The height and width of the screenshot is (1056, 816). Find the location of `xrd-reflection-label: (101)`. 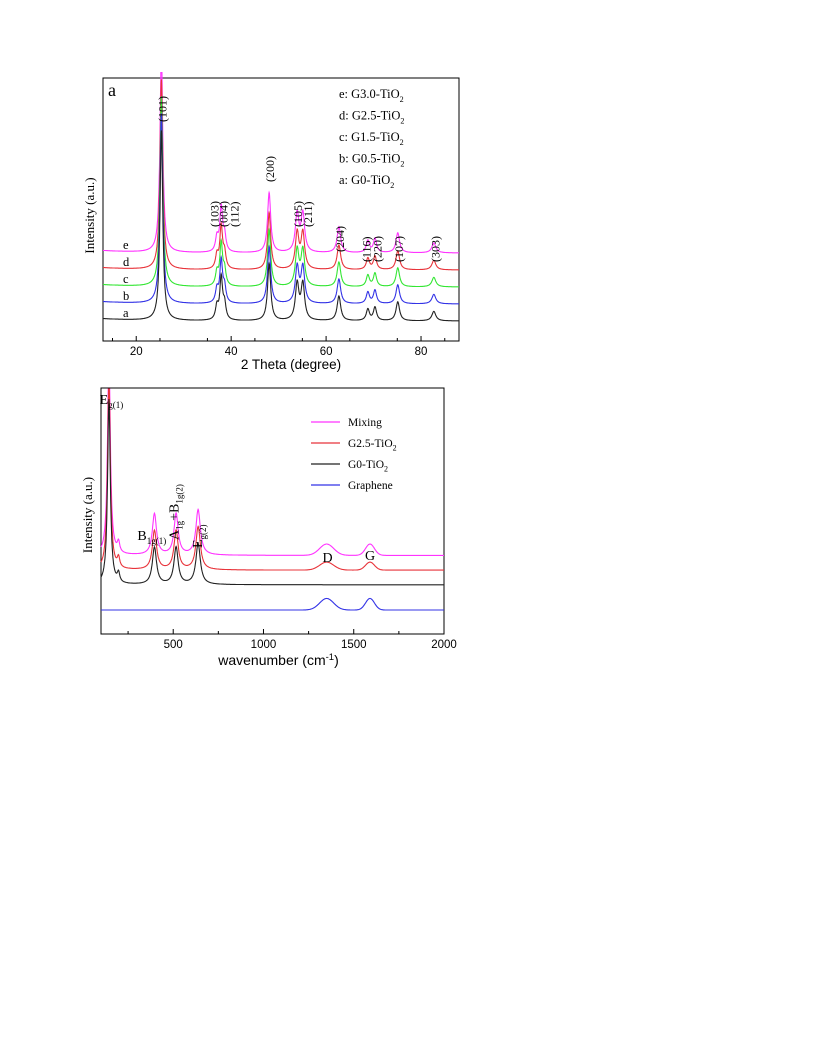

xrd-reflection-label: (101) is located at coordinates (162, 109).